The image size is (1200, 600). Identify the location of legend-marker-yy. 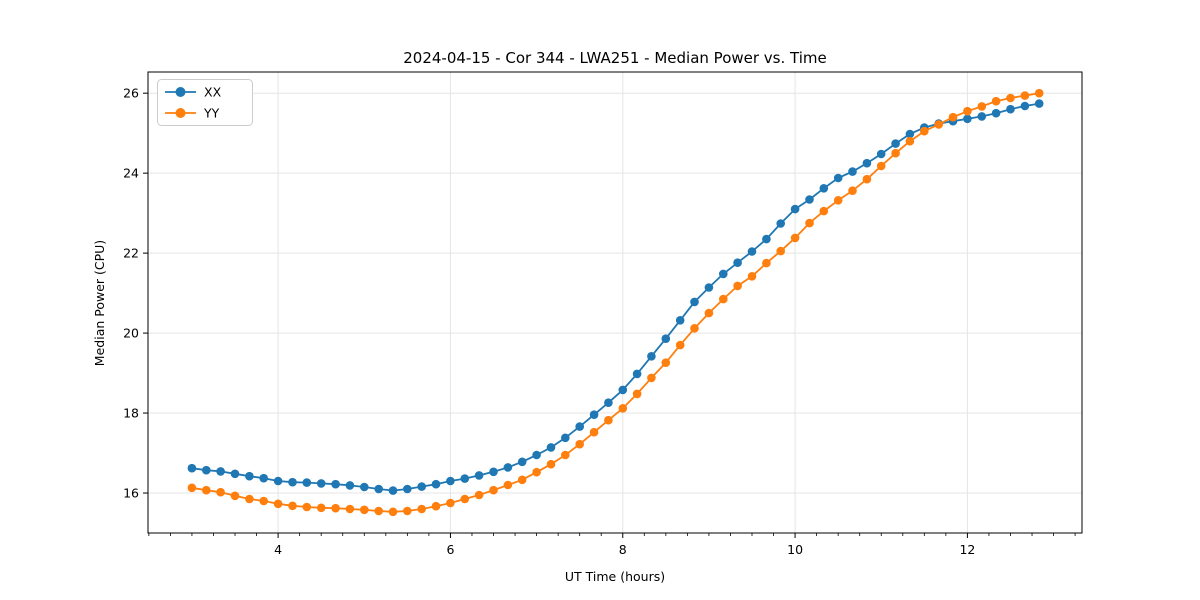
(180, 113).